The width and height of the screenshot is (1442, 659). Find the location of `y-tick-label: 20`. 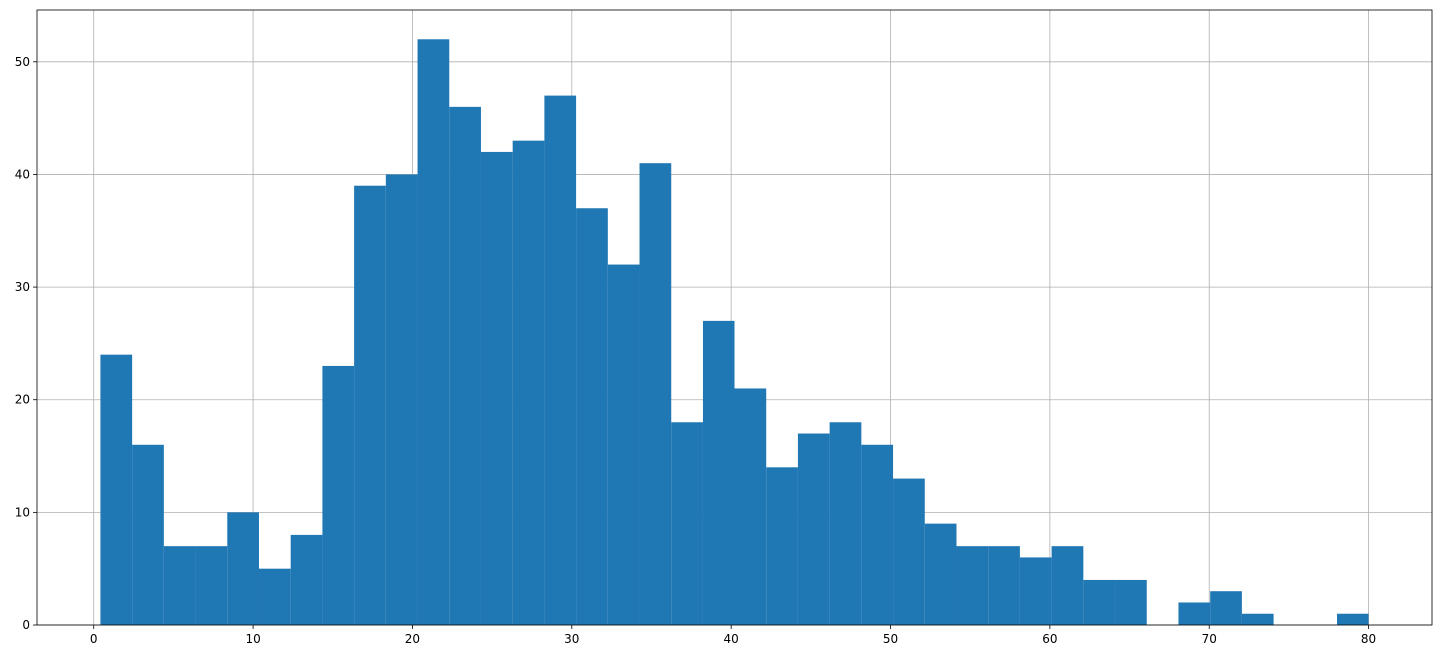

y-tick-label: 20 is located at coordinates (22, 400).